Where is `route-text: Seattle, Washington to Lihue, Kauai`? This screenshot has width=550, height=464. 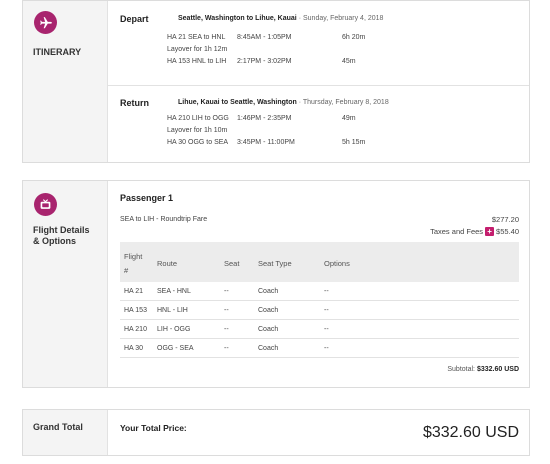
route-text: Seattle, Washington to Lihue, Kauai is located at coordinates (237, 18).